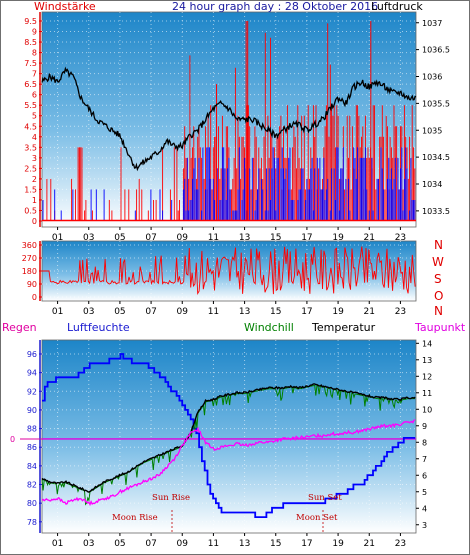 The height and width of the screenshot is (555, 470). I want to click on wind-y-tick-label: 5.5, so click(30, 105).